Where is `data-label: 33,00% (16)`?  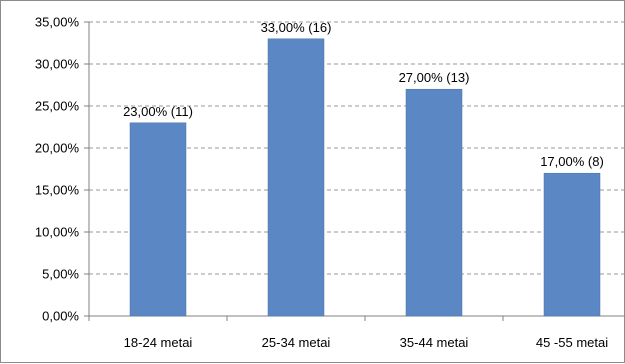
data-label: 33,00% (16) is located at coordinates (296, 27).